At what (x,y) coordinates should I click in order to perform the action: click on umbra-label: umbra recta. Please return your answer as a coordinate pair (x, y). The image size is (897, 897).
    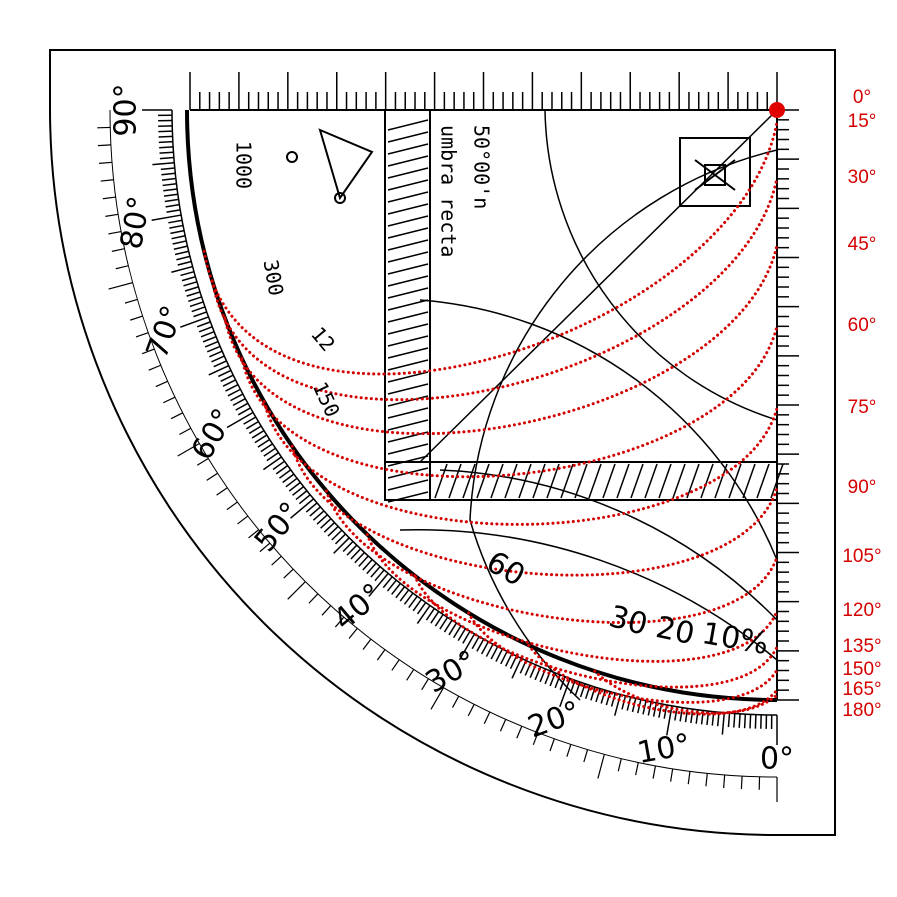
    Looking at the image, I should click on (449, 191).